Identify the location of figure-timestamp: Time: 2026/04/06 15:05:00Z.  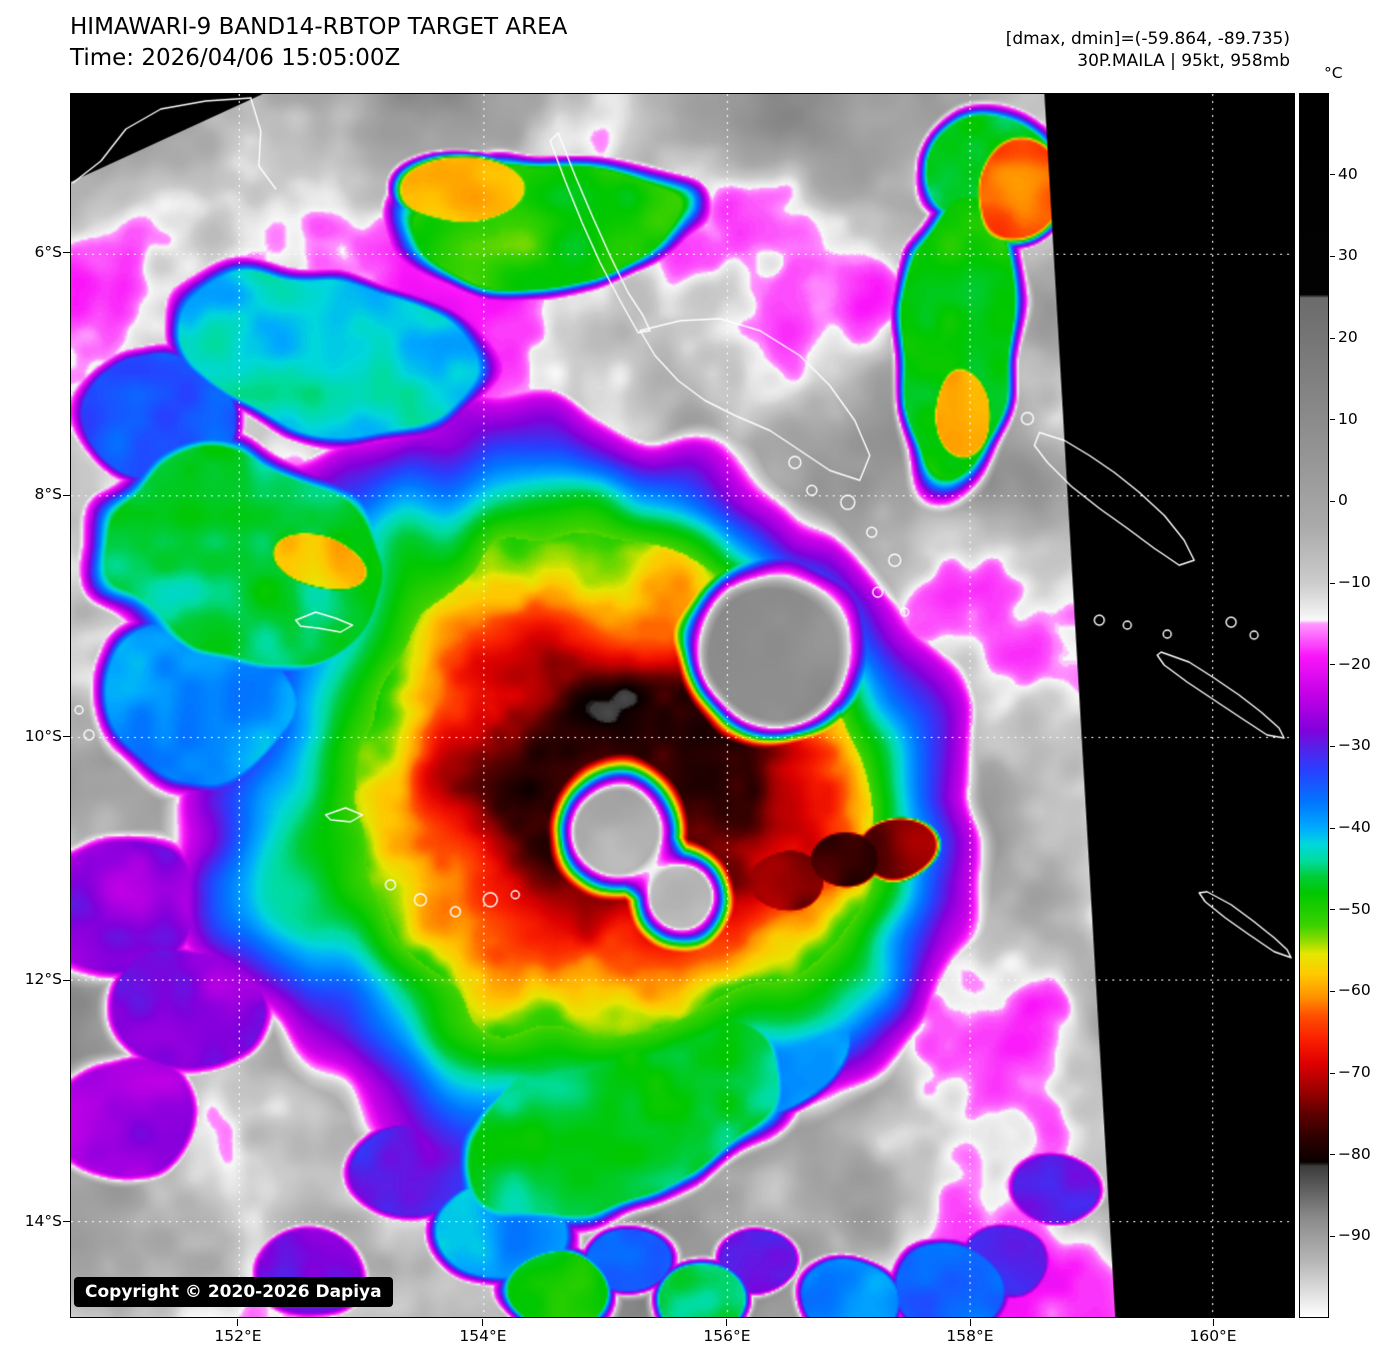
(235, 57).